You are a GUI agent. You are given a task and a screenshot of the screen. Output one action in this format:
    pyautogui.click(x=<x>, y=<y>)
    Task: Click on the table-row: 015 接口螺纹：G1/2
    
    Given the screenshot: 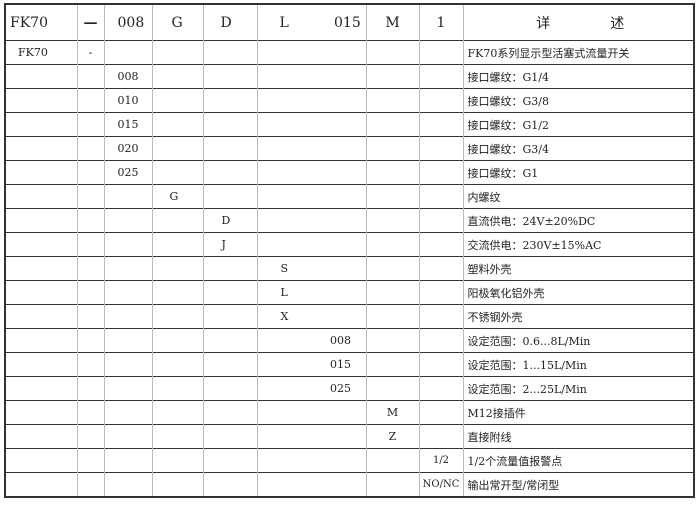 What is the action you would take?
    pyautogui.click(x=349, y=124)
    